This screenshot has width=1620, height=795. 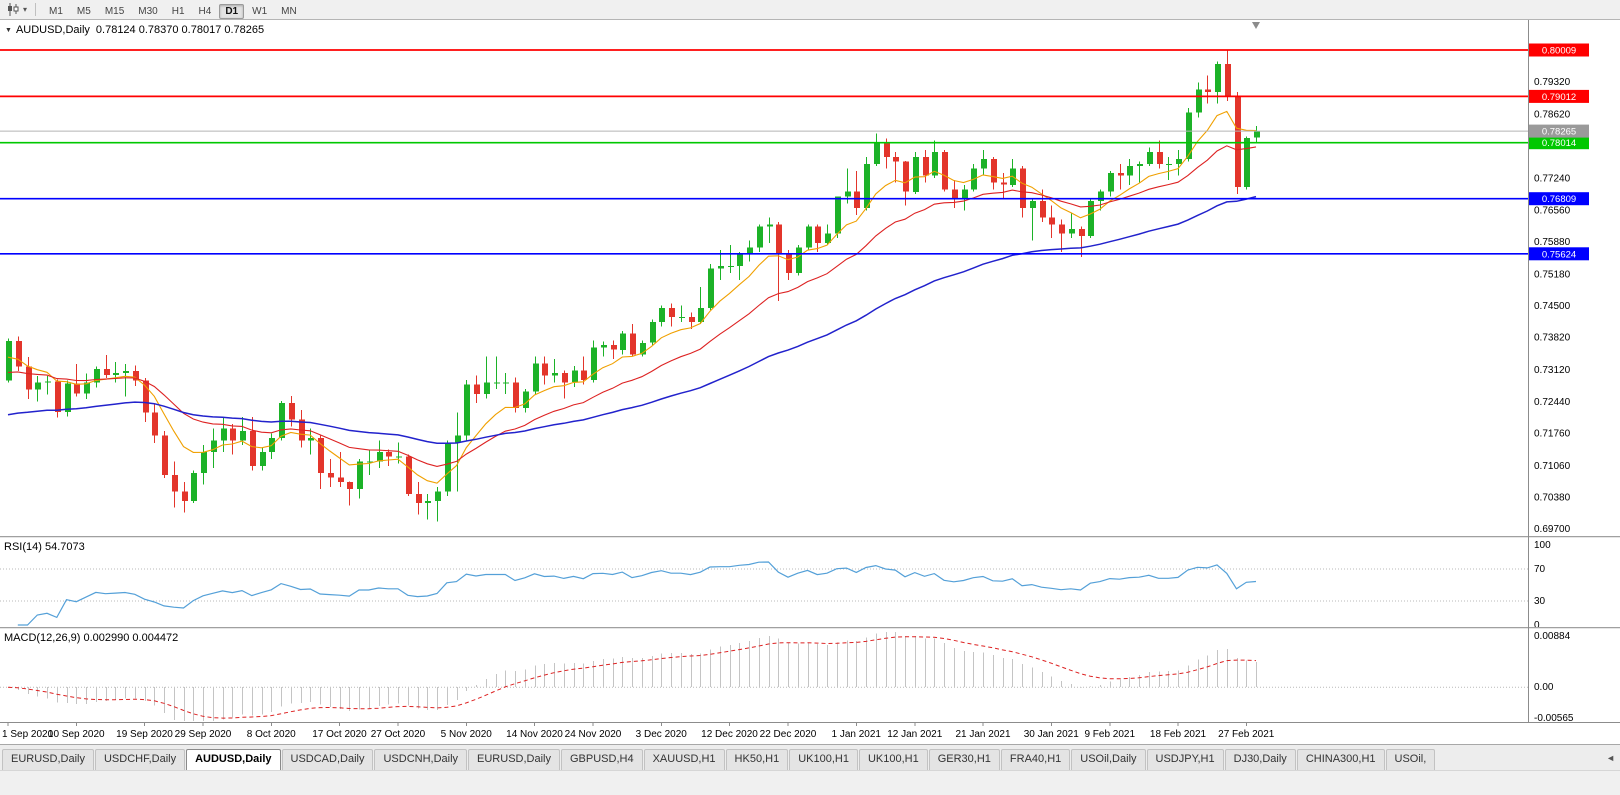 What do you see at coordinates (729, 734) in the screenshot?
I see `svg-text: 12 Dec 2020` at bounding box center [729, 734].